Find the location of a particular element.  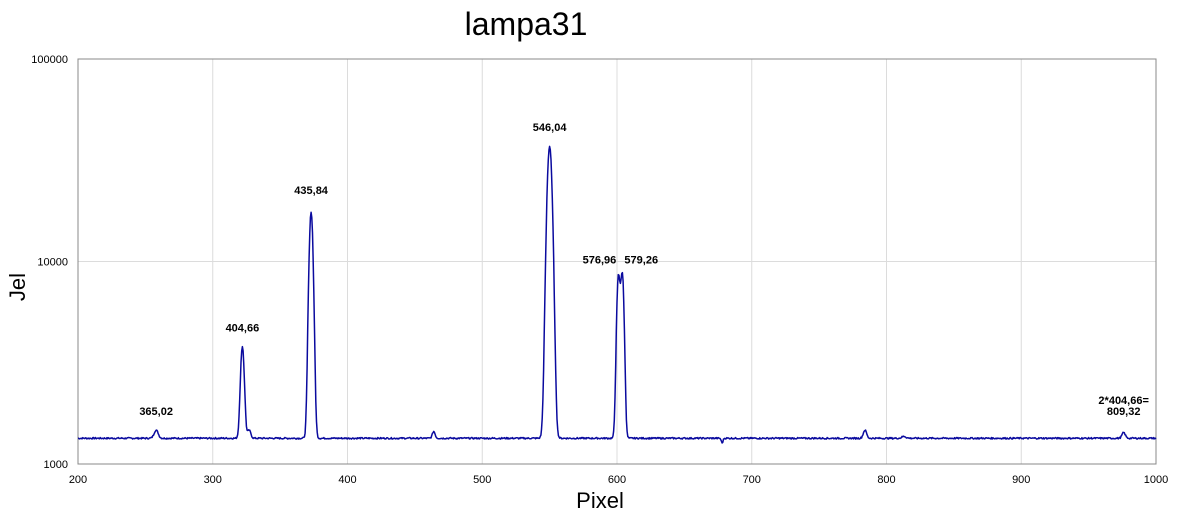

x-tick-label: 500 is located at coordinates (482, 480).